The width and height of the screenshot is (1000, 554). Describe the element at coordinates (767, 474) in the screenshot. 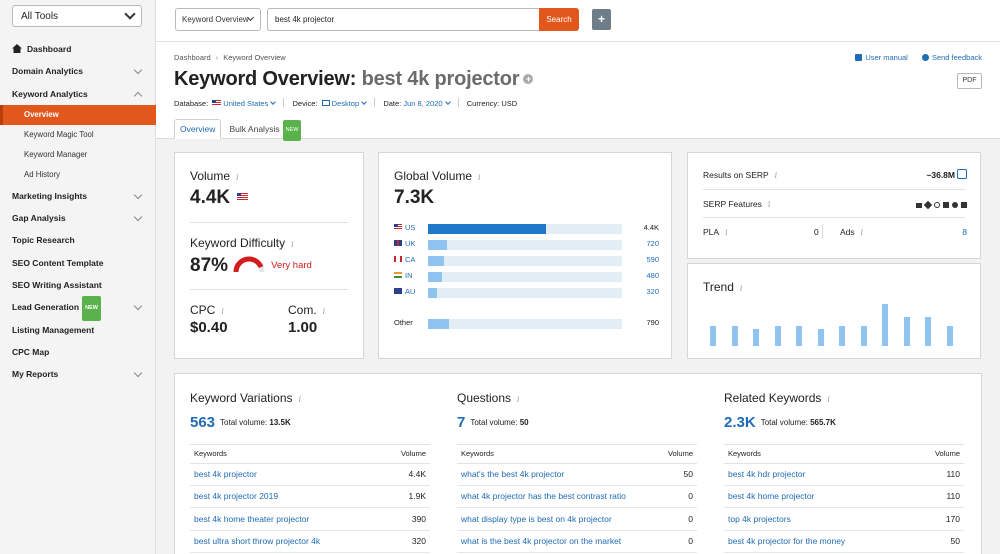

I see `keyword-link: best 4k hdr projector` at that location.